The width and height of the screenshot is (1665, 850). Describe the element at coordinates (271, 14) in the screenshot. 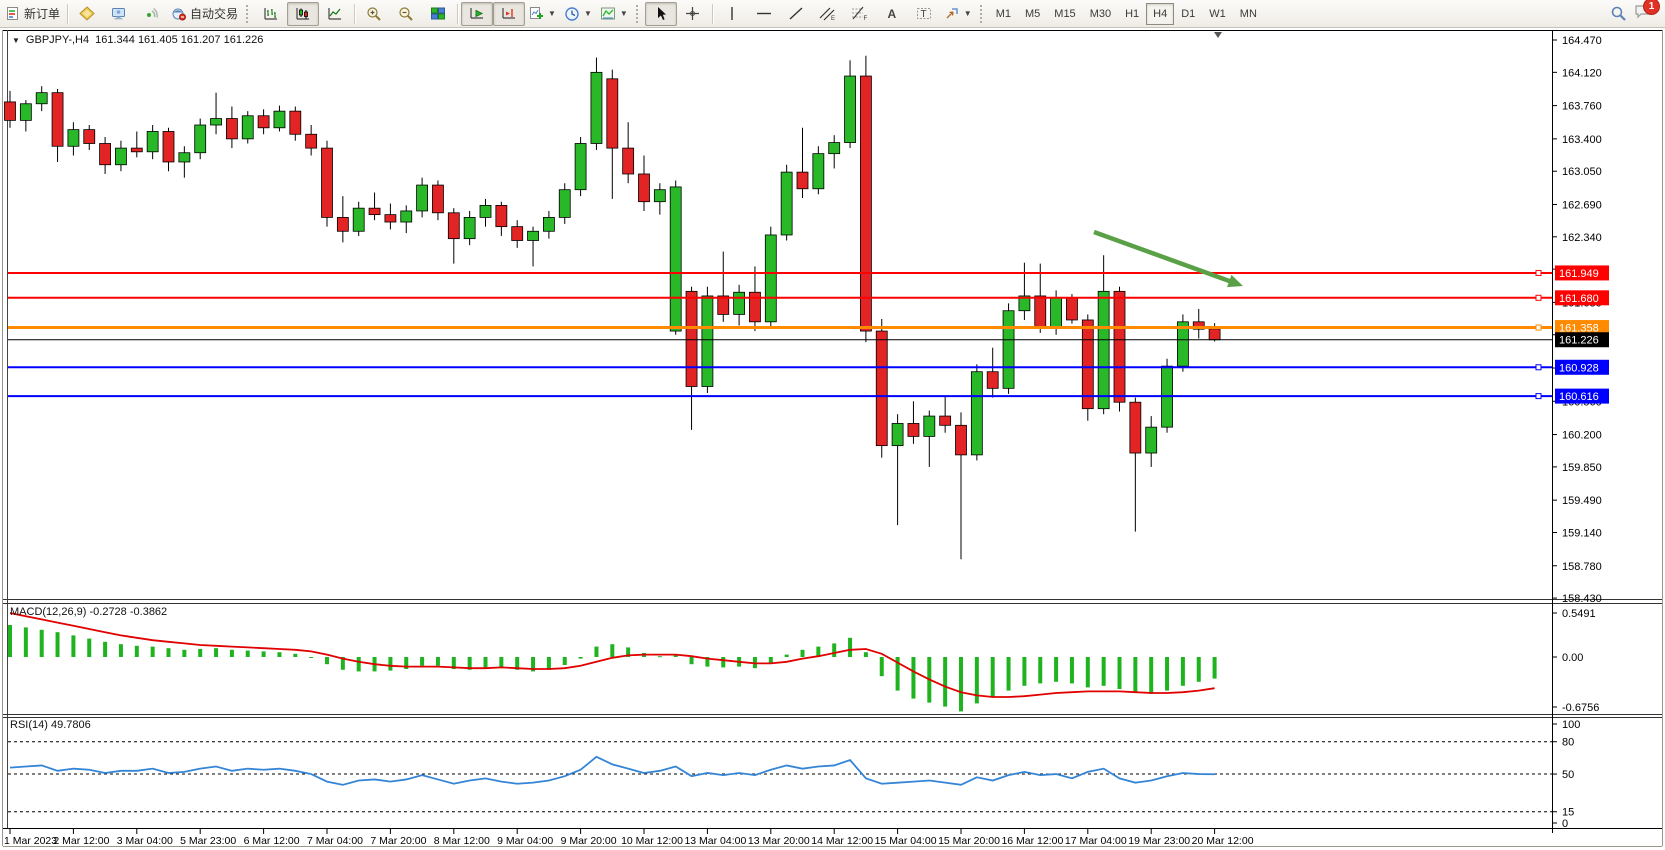

I see `chart-bars-button` at that location.